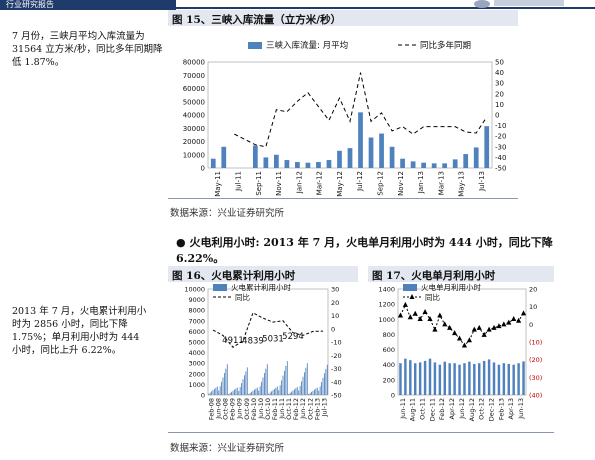  Describe the element at coordinates (259, 183) in the screenshot. I see `x-tick-label: Sep-11` at that location.